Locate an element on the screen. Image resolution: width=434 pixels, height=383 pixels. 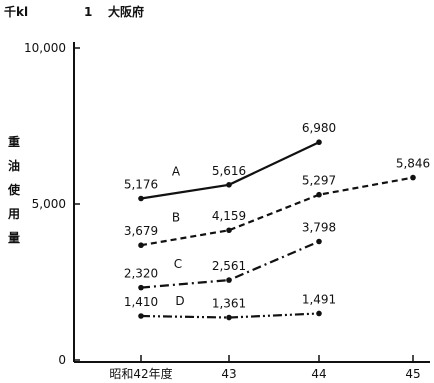
data-label: 6,980 is located at coordinates (319, 128).